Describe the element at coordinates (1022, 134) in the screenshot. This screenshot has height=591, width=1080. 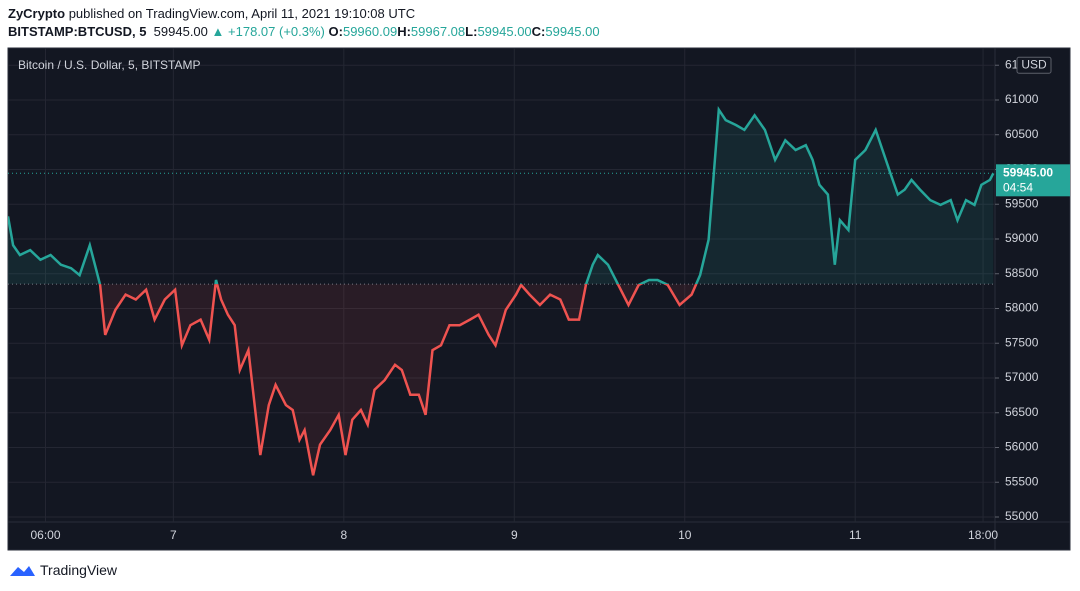
I see `y-tick-label: 60500` at that location.